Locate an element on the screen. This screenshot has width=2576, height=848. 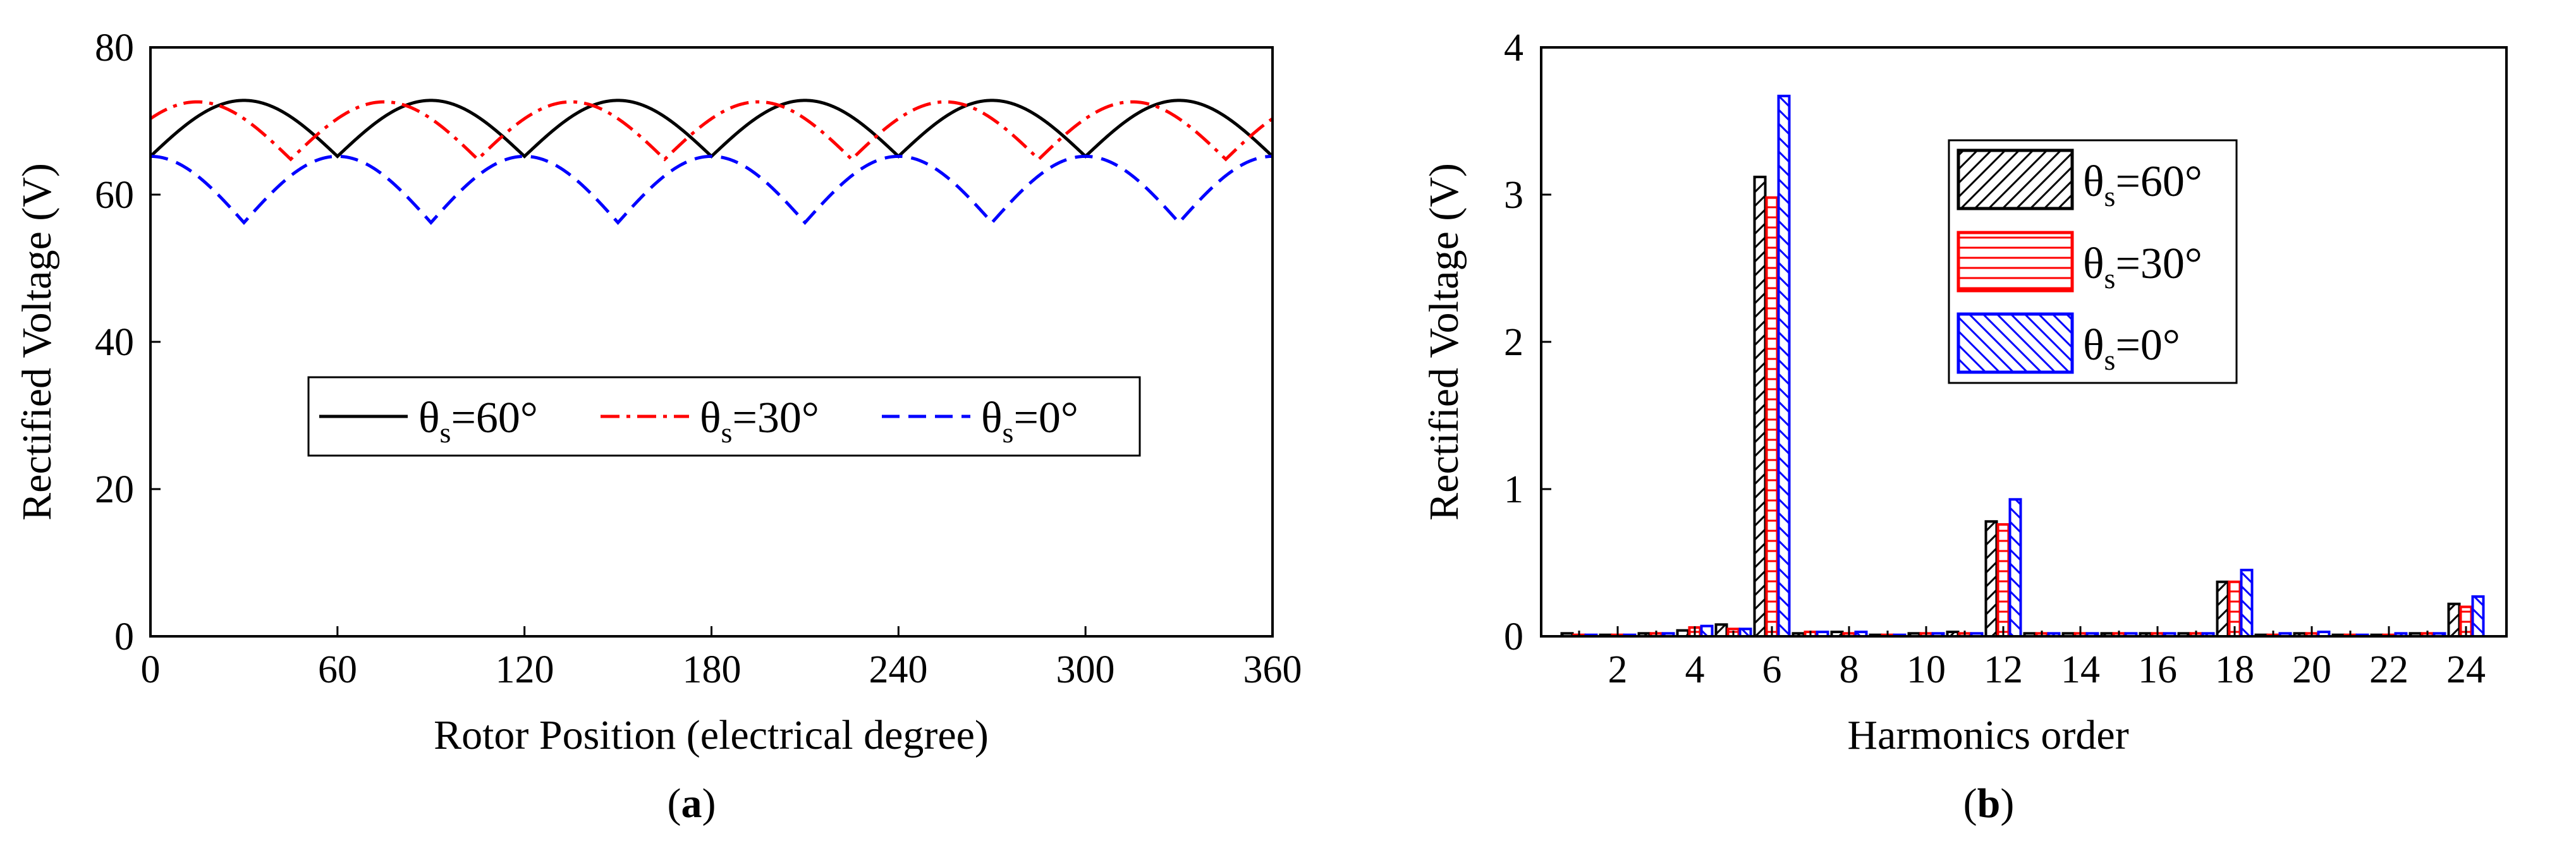
legend-box is located at coordinates (724, 416).